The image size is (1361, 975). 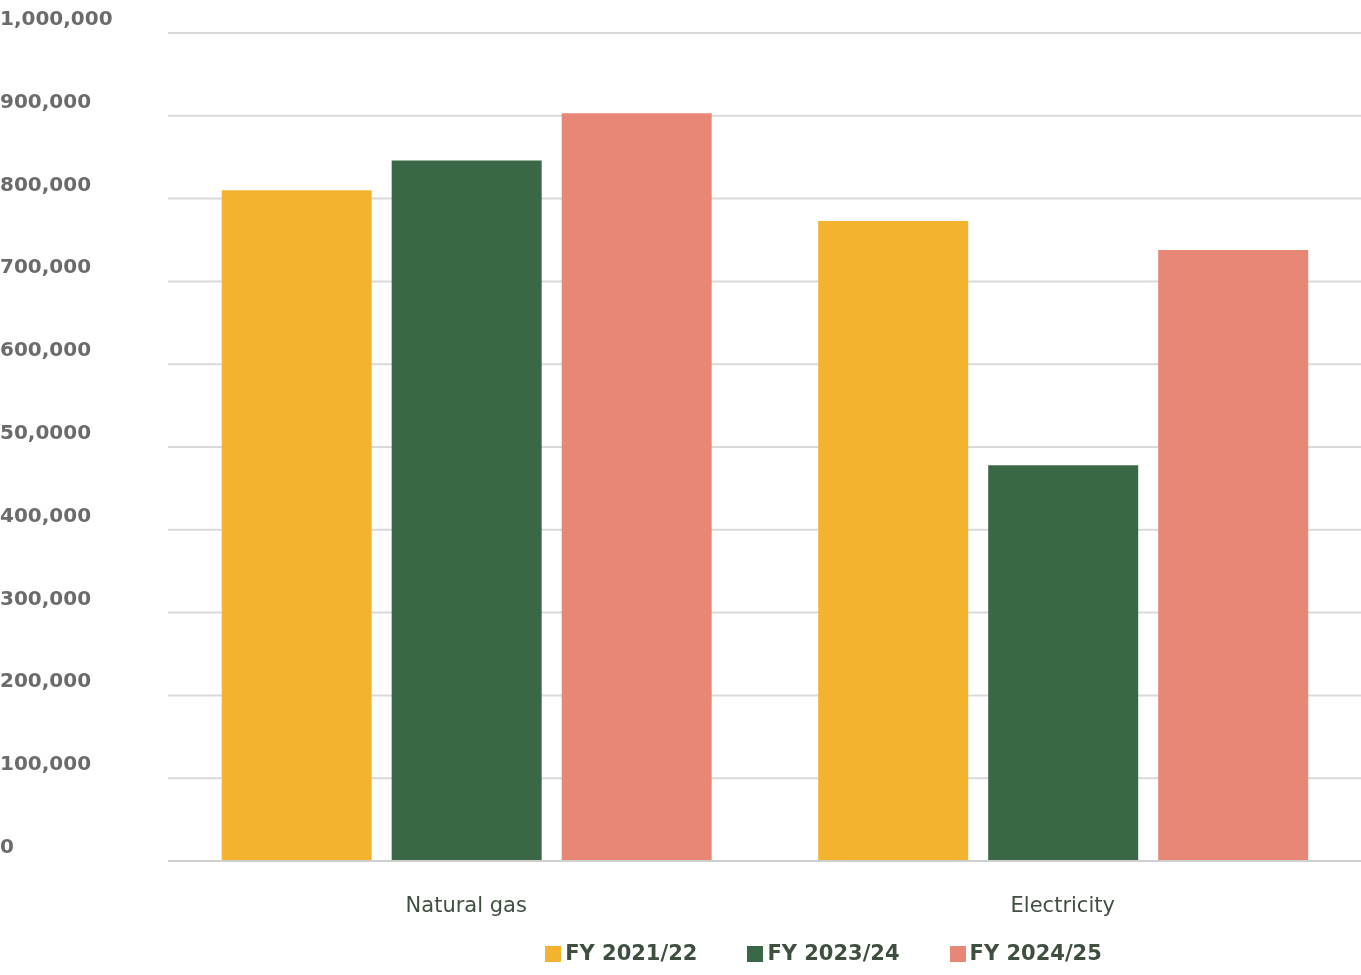 I want to click on x-tick-label: Natural gas, so click(x=466, y=904).